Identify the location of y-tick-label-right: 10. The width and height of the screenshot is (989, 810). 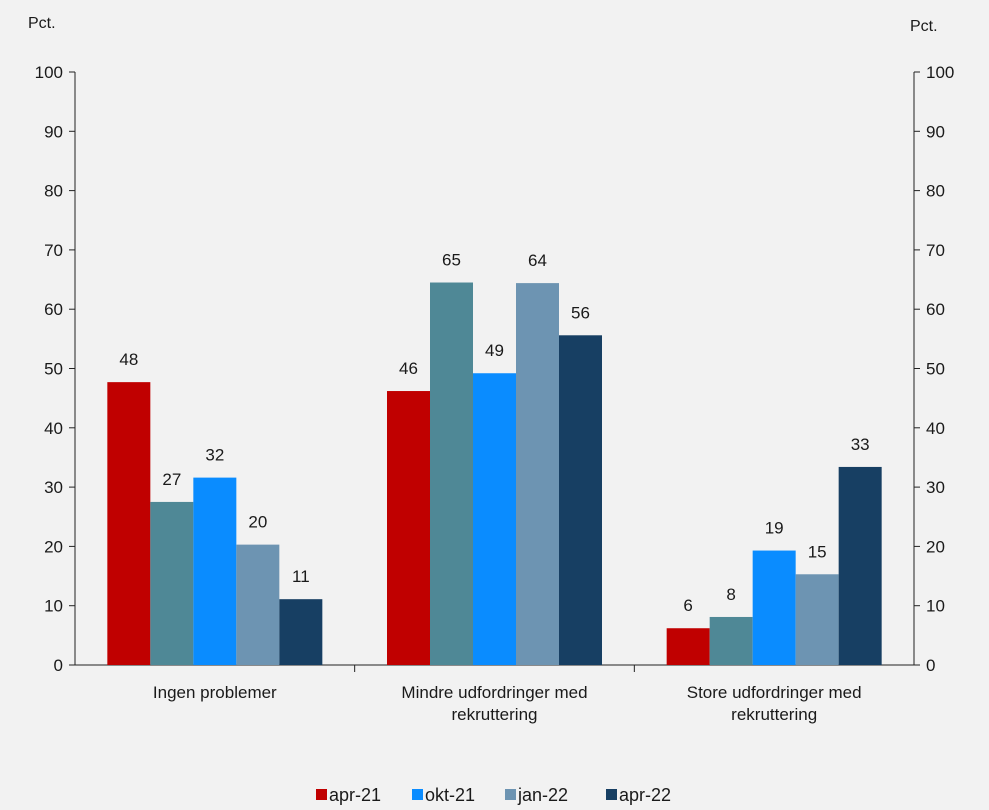
(935, 606).